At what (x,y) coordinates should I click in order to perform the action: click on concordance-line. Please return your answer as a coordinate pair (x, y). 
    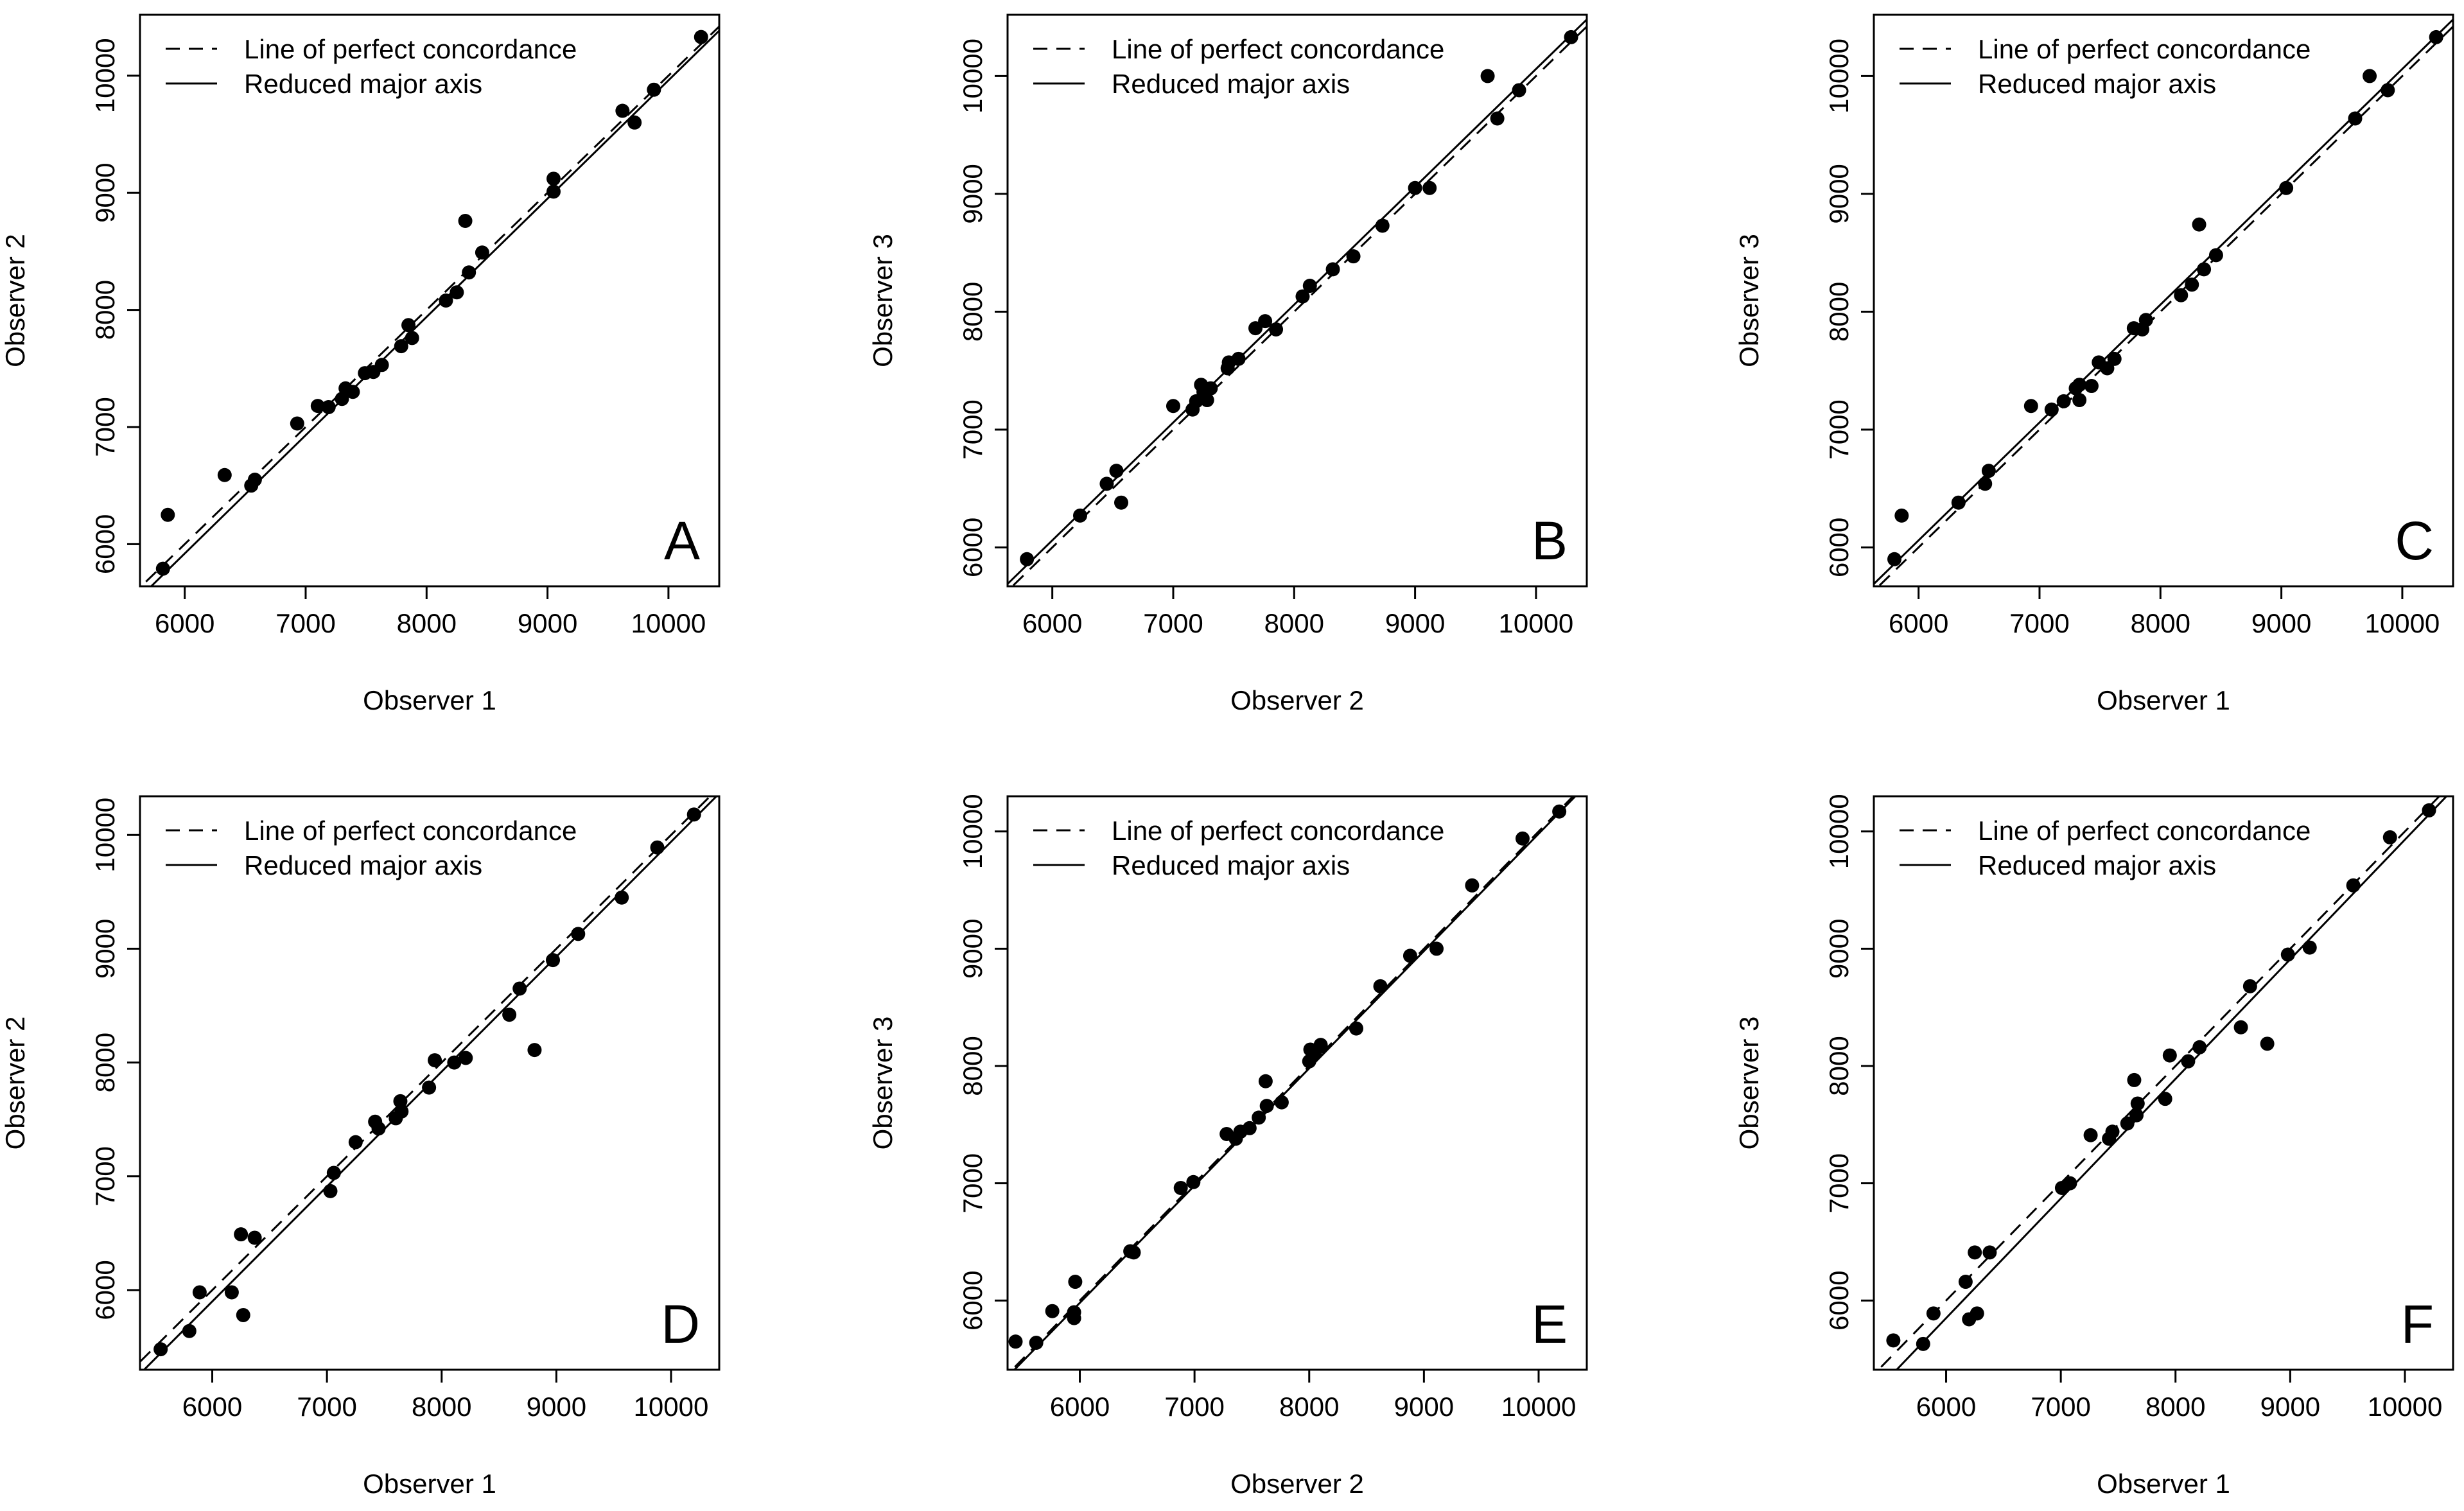
    Looking at the image, I should click on (1293, 1083).